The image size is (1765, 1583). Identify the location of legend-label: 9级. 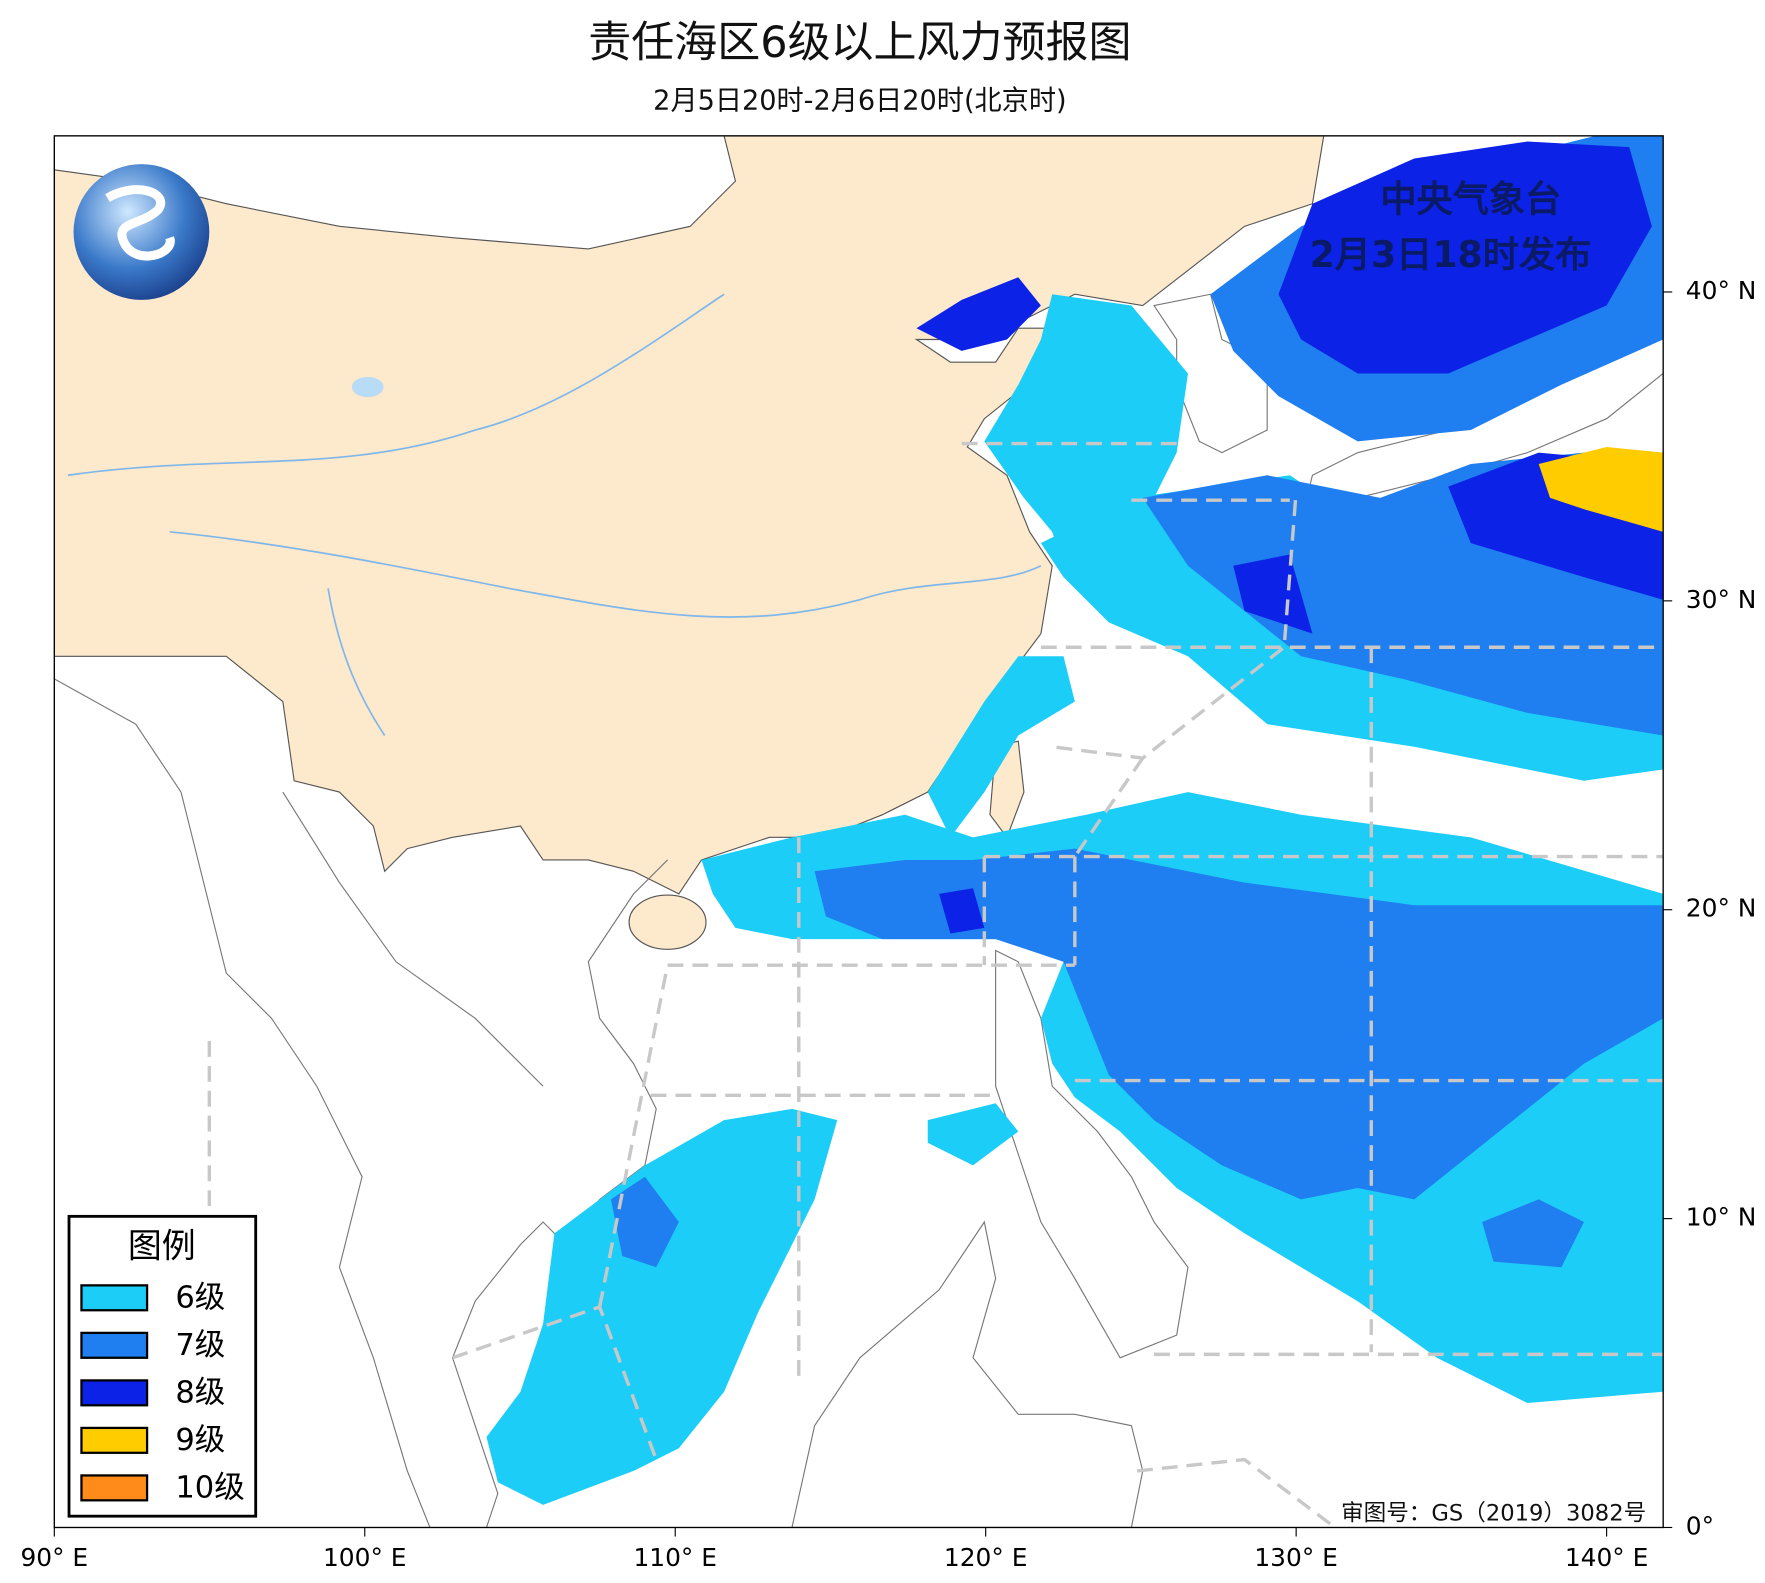
(200, 1440).